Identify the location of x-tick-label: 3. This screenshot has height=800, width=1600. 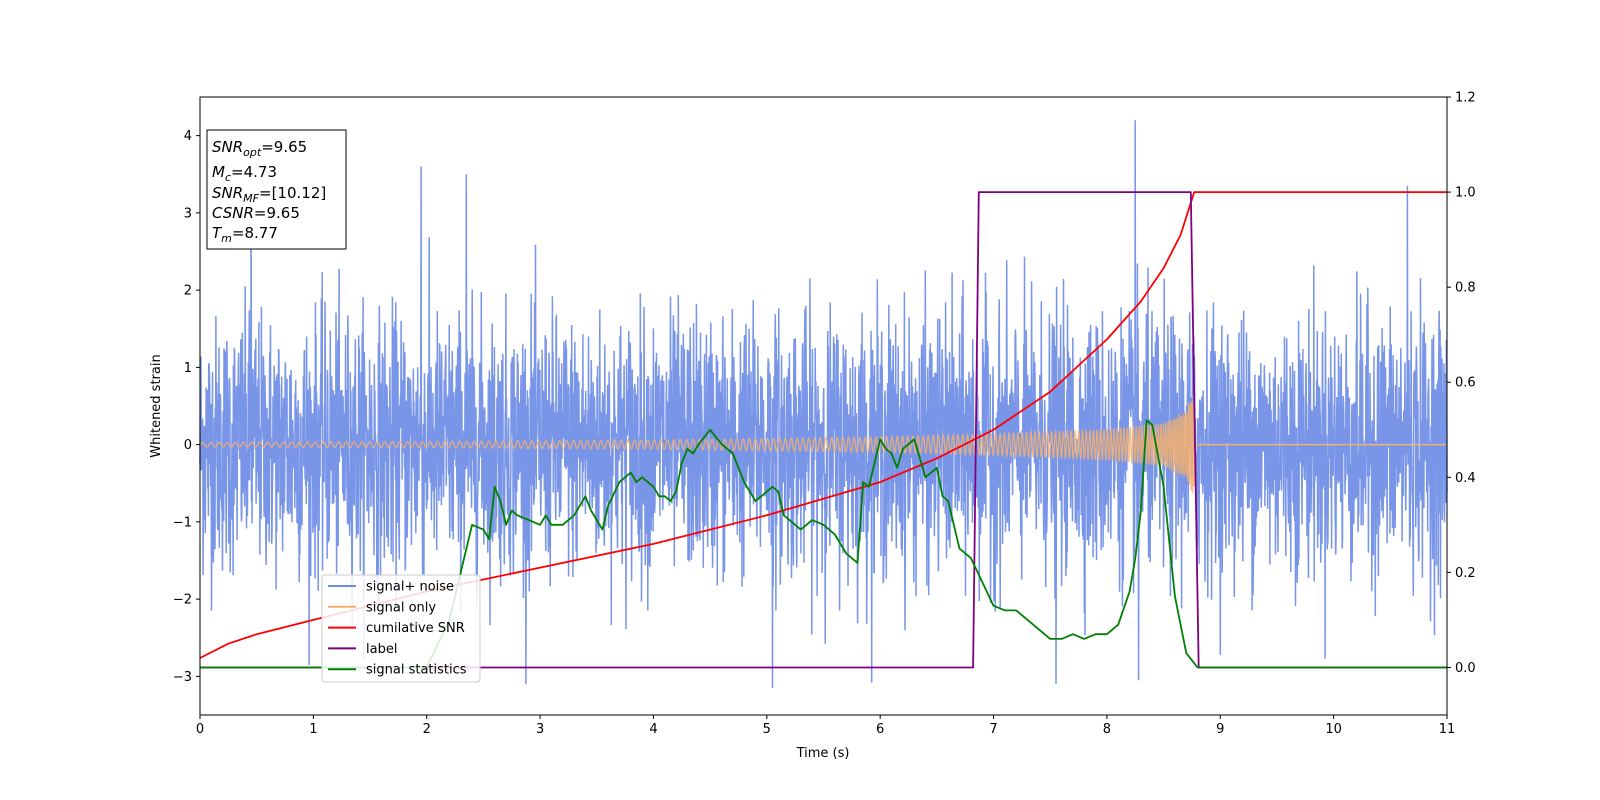
(540, 729).